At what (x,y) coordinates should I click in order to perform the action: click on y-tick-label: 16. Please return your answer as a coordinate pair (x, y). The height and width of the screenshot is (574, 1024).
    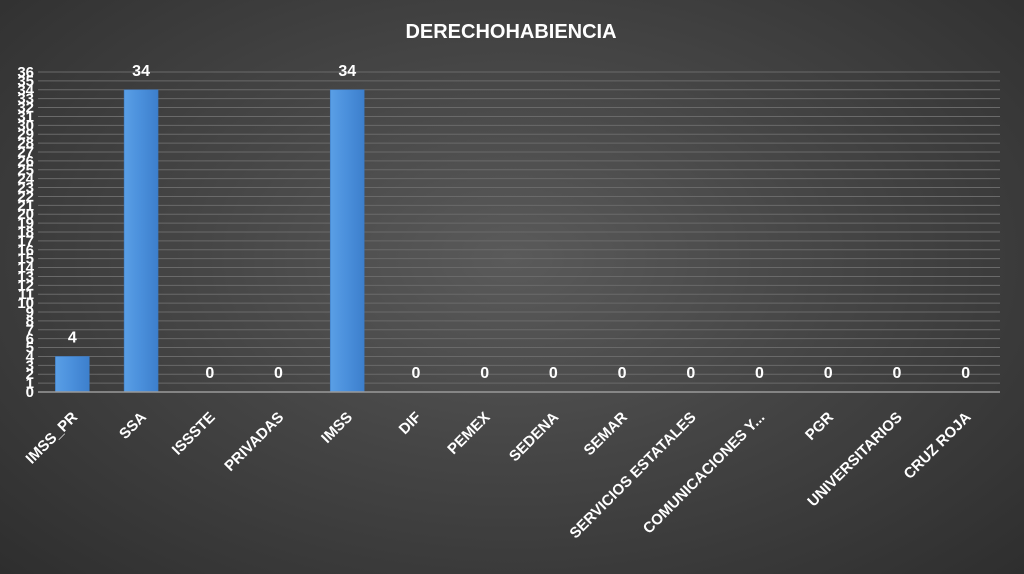
    Looking at the image, I should click on (25, 250).